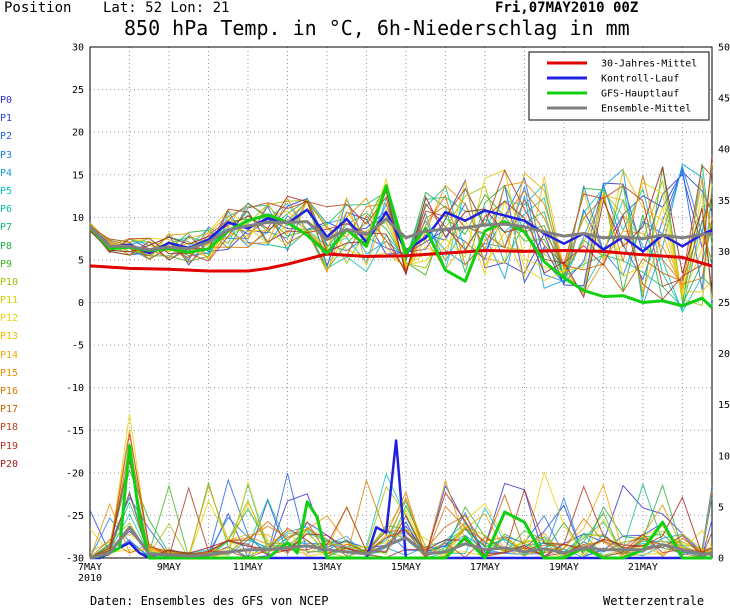 This screenshot has height=609, width=730. Describe the element at coordinates (6, 137) in the screenshot. I see `ensemble-member-label: P2` at that location.